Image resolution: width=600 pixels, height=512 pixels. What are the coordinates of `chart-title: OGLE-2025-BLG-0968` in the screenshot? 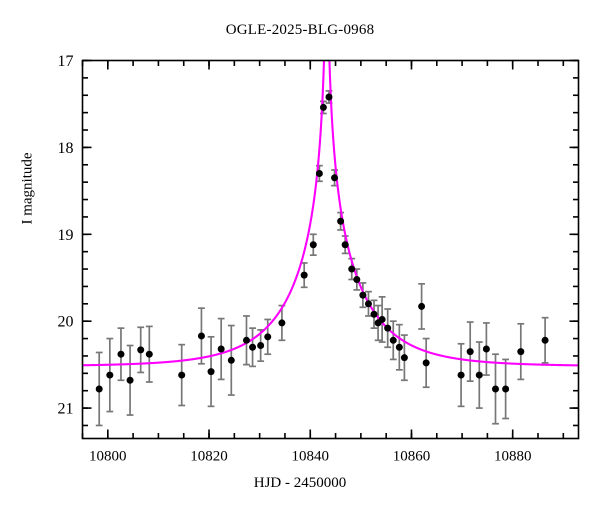 It's located at (300, 30).